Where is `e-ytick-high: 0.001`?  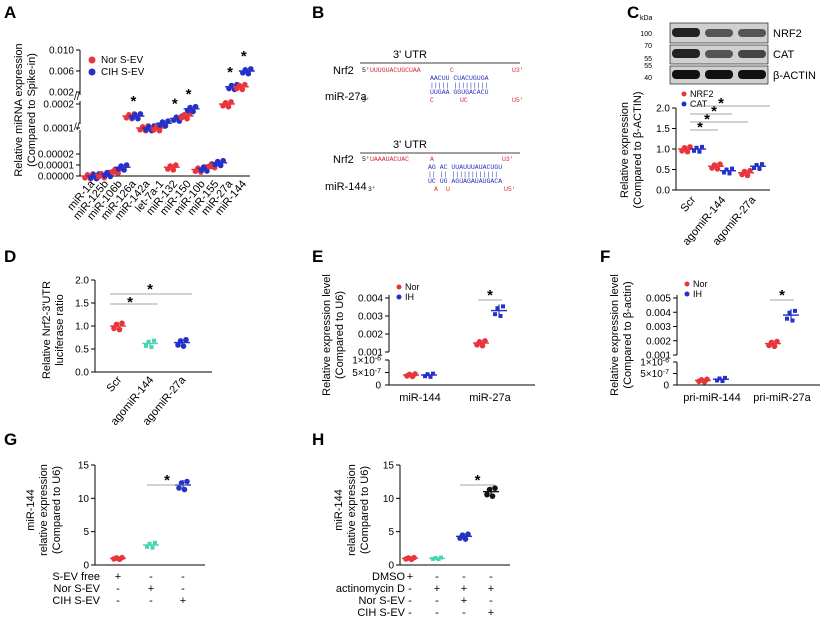
e-ytick-high: 0.001 is located at coordinates (370, 353).